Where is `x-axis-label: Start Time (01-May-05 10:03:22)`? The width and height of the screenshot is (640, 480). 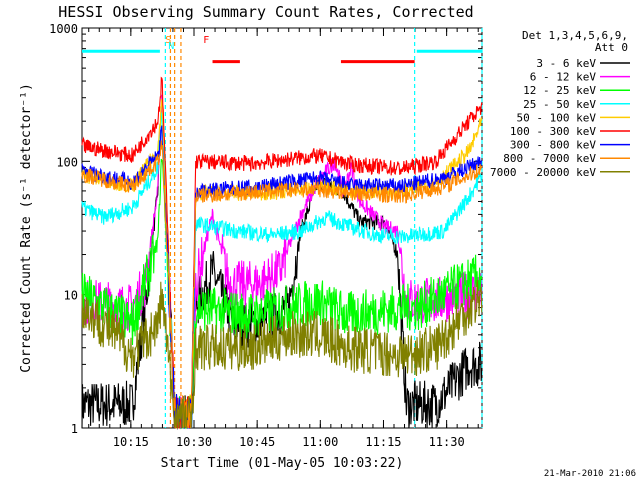
x-axis-label: Start Time (01-May-05 10:03:22) is located at coordinates (282, 463).